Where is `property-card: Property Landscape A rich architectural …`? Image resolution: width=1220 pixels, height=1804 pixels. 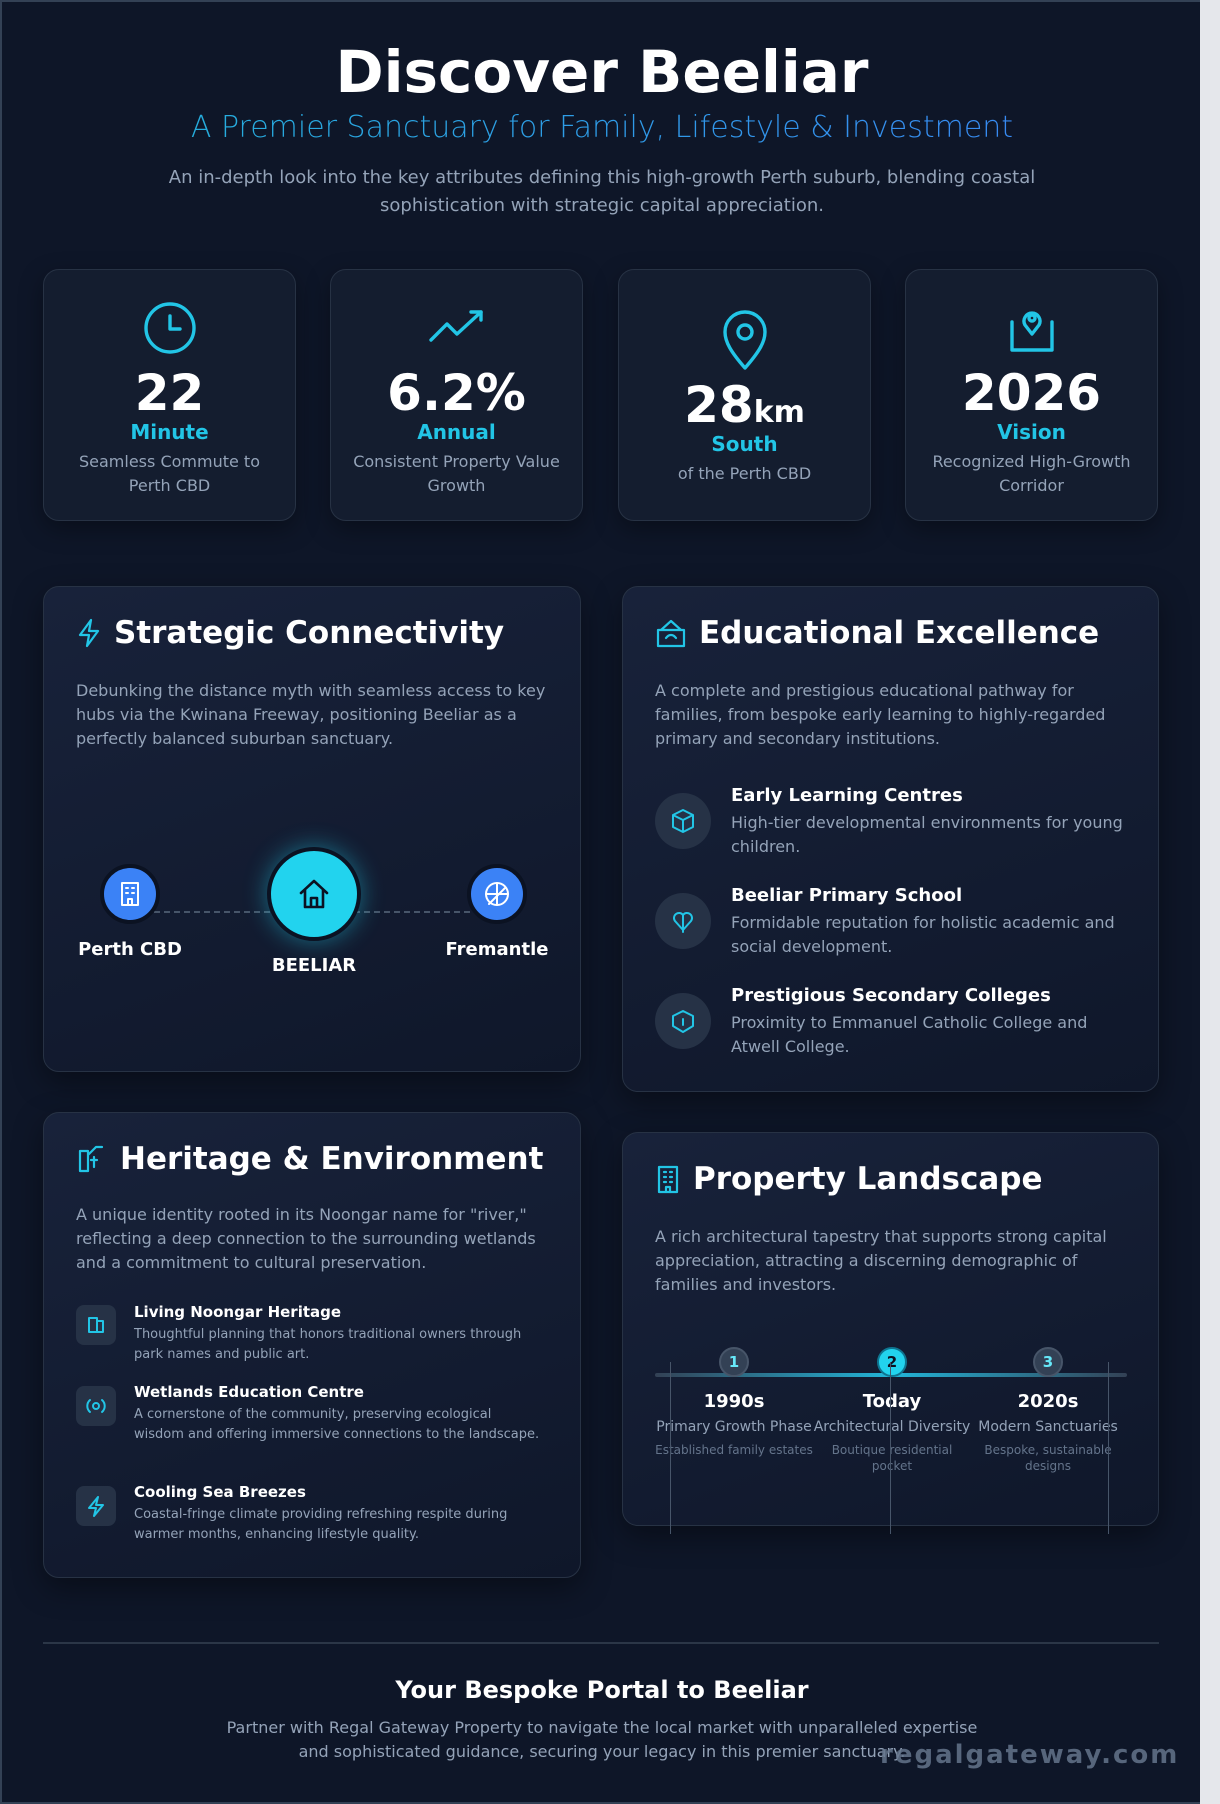 property-card: Property Landscape A rich architectural … is located at coordinates (890, 1329).